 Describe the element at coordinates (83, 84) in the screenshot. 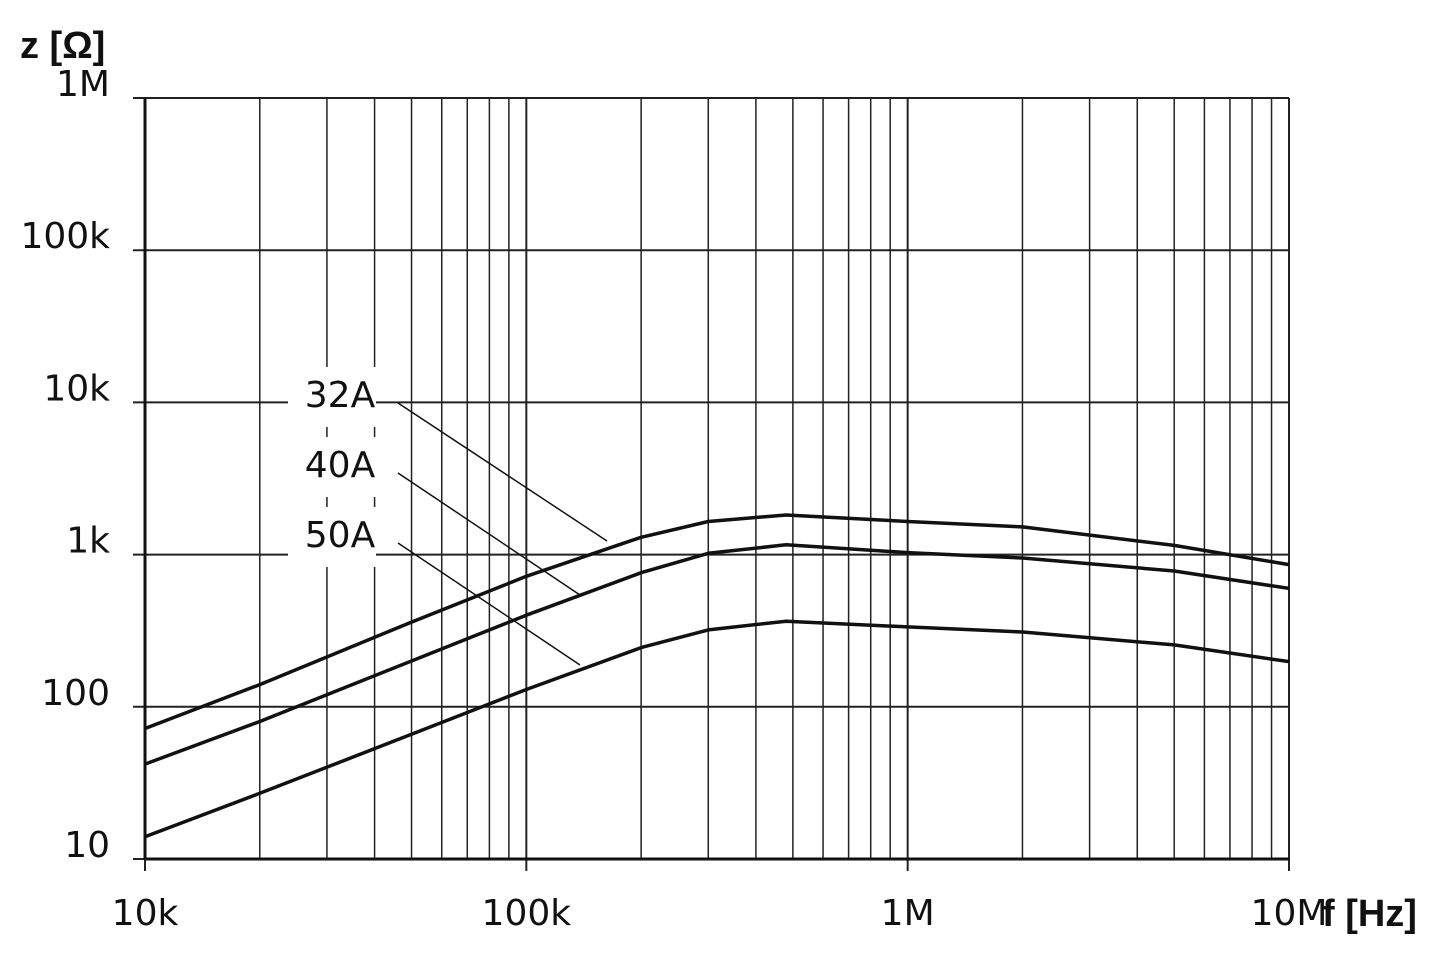

I see `y-tick-label: 1M` at that location.